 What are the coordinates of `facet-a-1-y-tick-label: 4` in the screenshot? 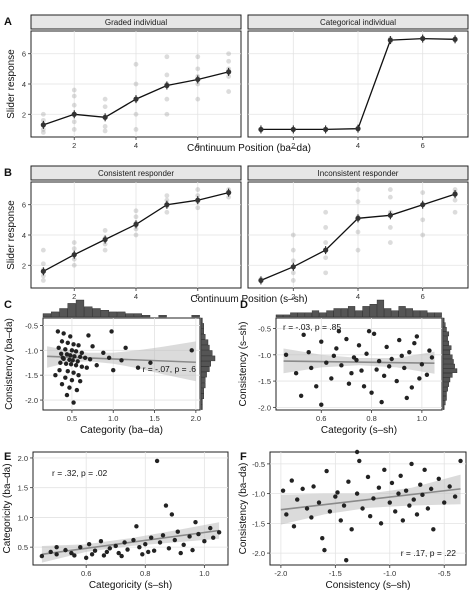 It's located at (24, 84).